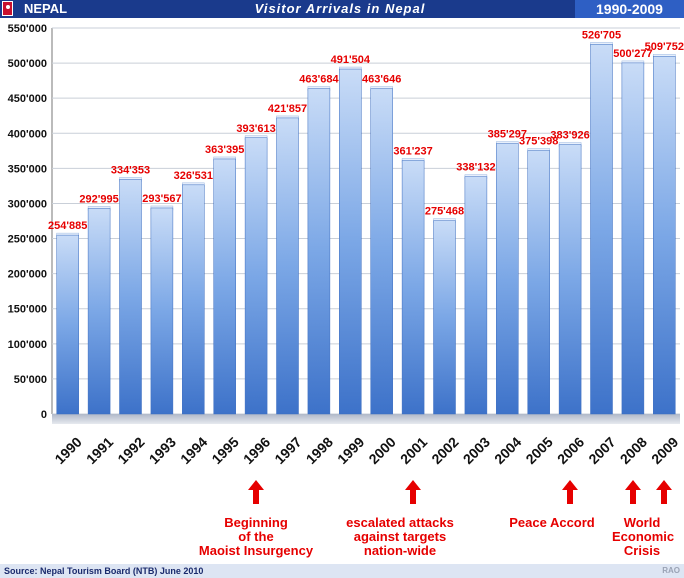 The height and width of the screenshot is (578, 684). Describe the element at coordinates (629, 9) in the screenshot. I see `year-range-label: 1990-2009` at that location.